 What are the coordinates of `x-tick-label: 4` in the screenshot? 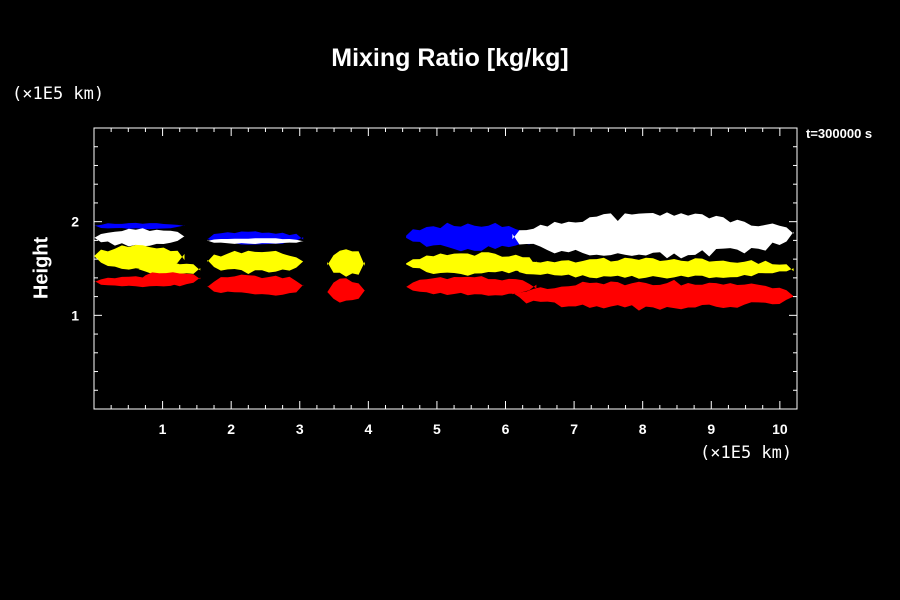 It's located at (368, 429).